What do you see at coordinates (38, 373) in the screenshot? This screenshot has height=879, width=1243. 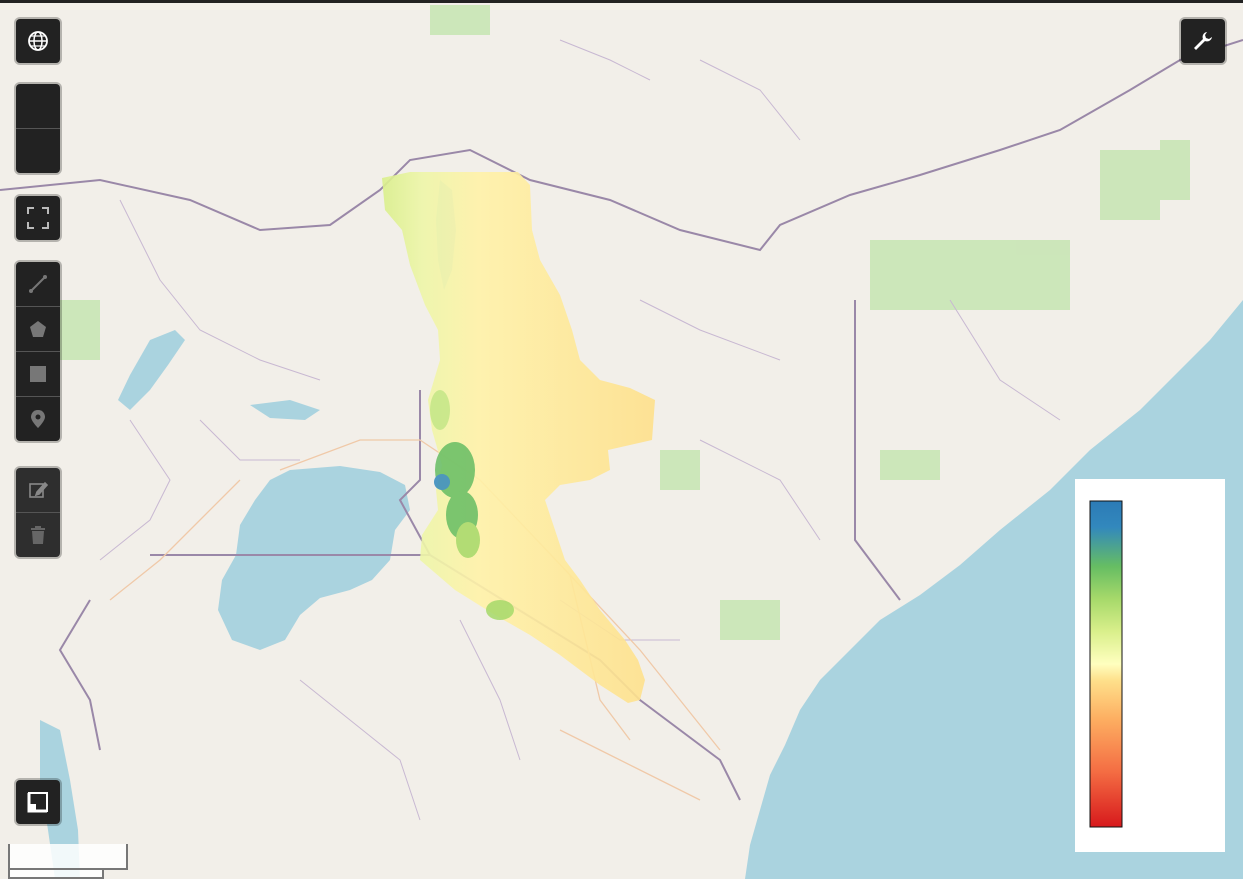 I see `draw-rectangle-icon` at bounding box center [38, 373].